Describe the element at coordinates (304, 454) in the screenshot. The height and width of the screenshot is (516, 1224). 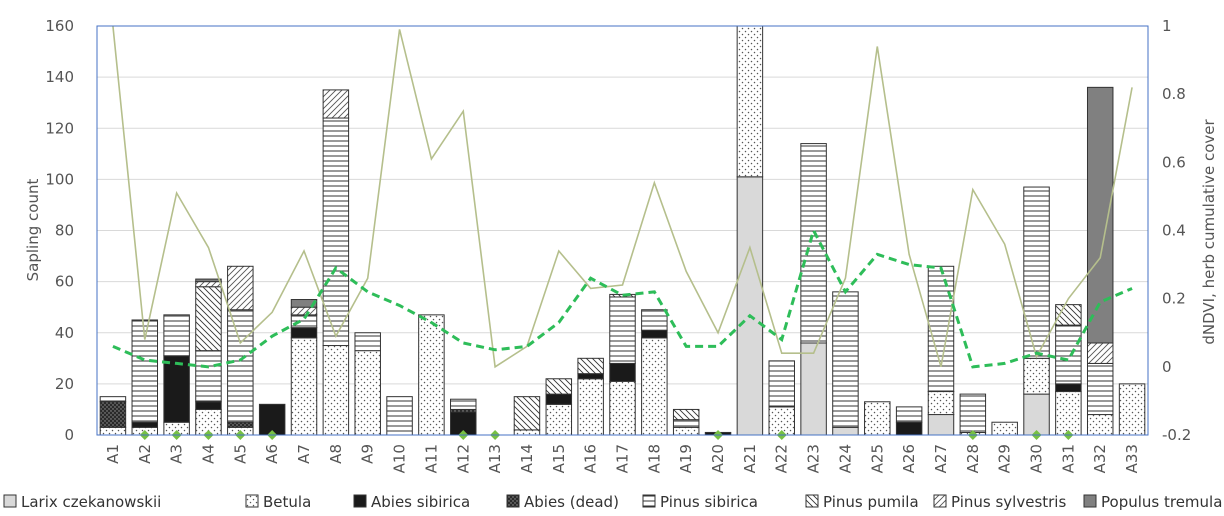
I see `x-tick-label: A7` at that location.